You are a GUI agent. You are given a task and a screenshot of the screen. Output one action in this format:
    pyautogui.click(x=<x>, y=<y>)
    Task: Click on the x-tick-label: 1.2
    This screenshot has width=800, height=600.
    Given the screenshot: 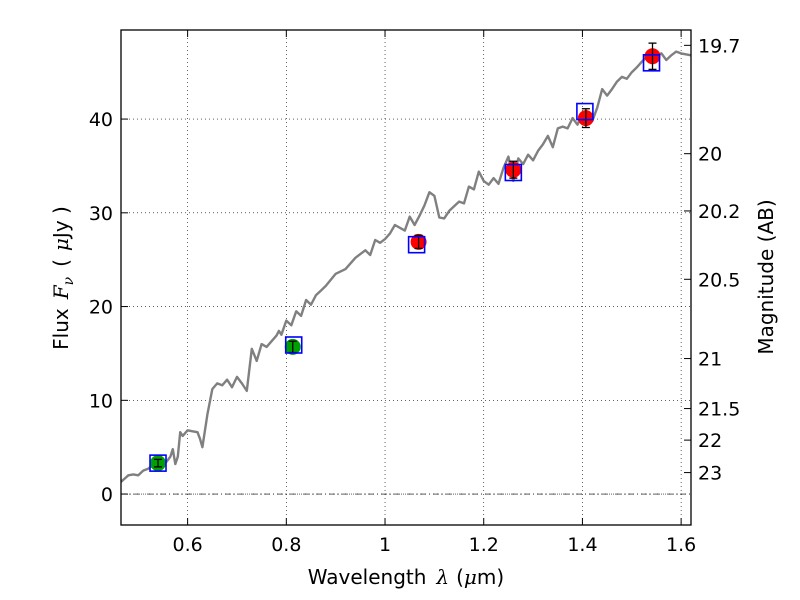 What is the action you would take?
    pyautogui.click(x=484, y=545)
    